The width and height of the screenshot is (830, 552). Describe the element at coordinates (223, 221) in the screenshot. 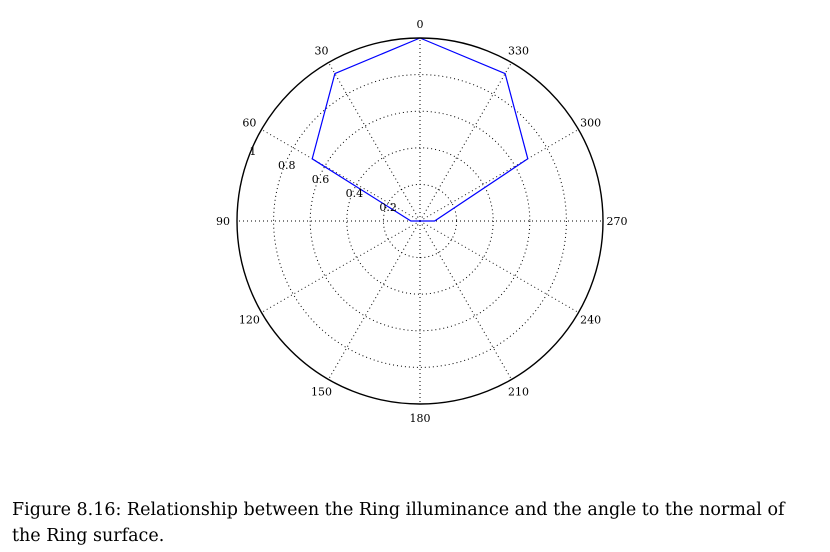

I see `angle-tick-label: 90` at that location.